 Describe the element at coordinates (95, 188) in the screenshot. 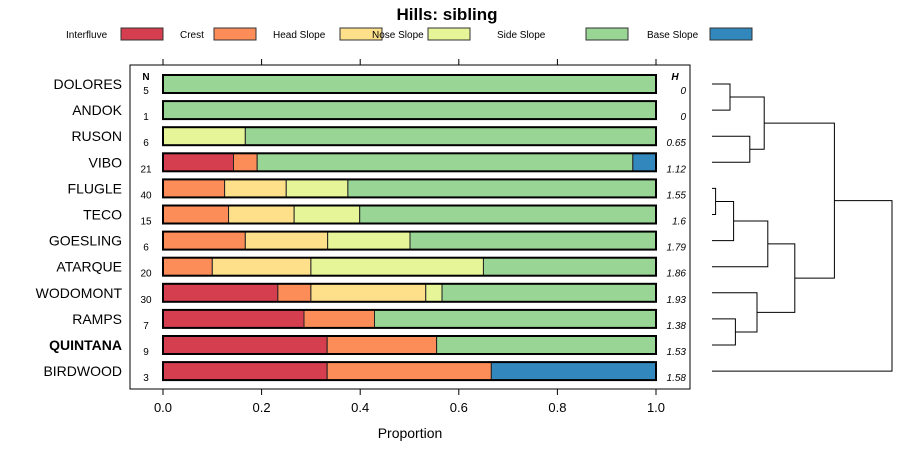

I see `row-label: FLUGLE` at that location.